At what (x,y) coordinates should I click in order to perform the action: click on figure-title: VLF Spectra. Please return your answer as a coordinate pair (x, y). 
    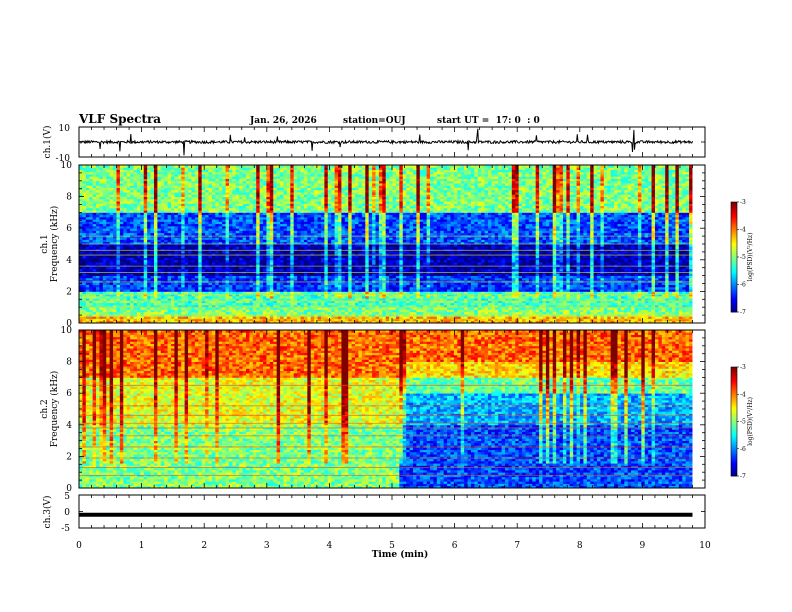
    Looking at the image, I should click on (119, 119).